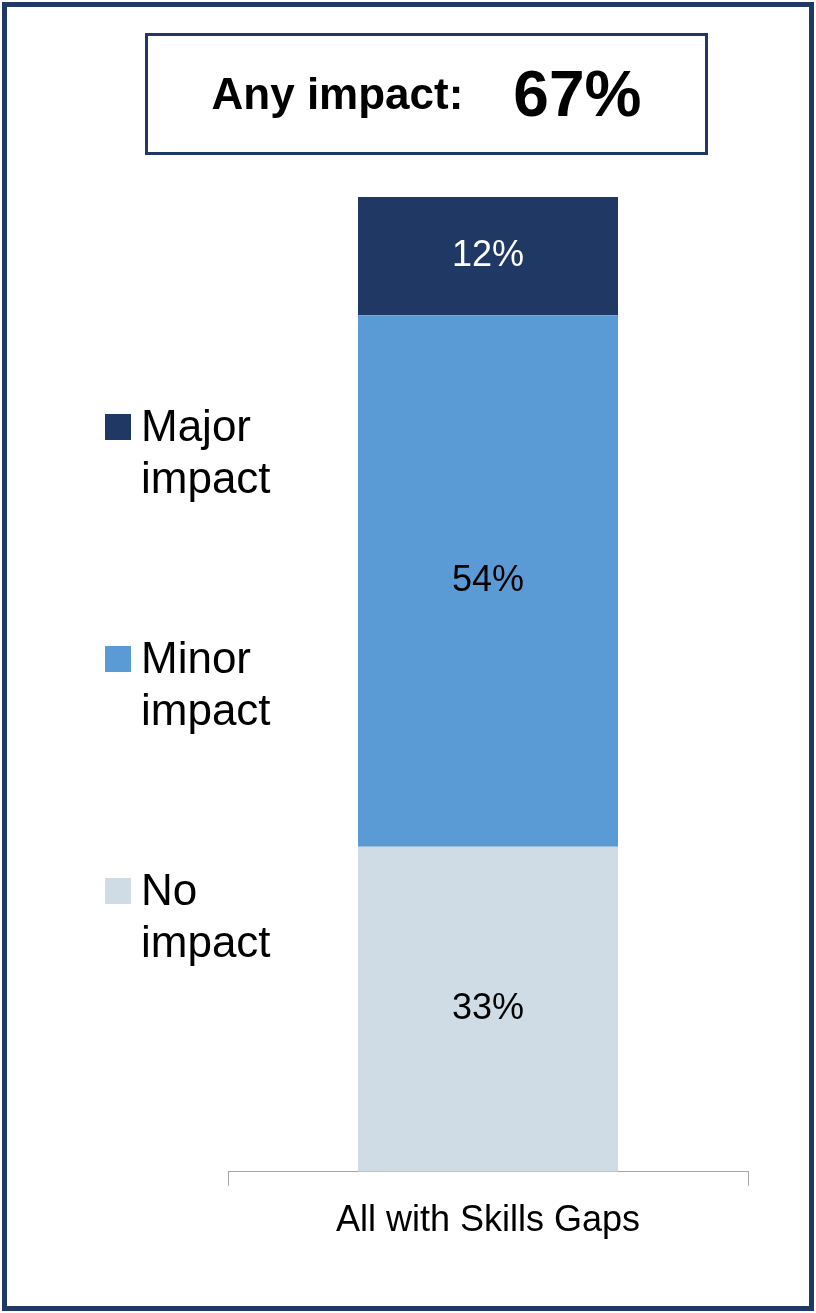 The image size is (816, 1313). Describe the element at coordinates (206, 916) in the screenshot. I see `legend-label: No impact` at that location.